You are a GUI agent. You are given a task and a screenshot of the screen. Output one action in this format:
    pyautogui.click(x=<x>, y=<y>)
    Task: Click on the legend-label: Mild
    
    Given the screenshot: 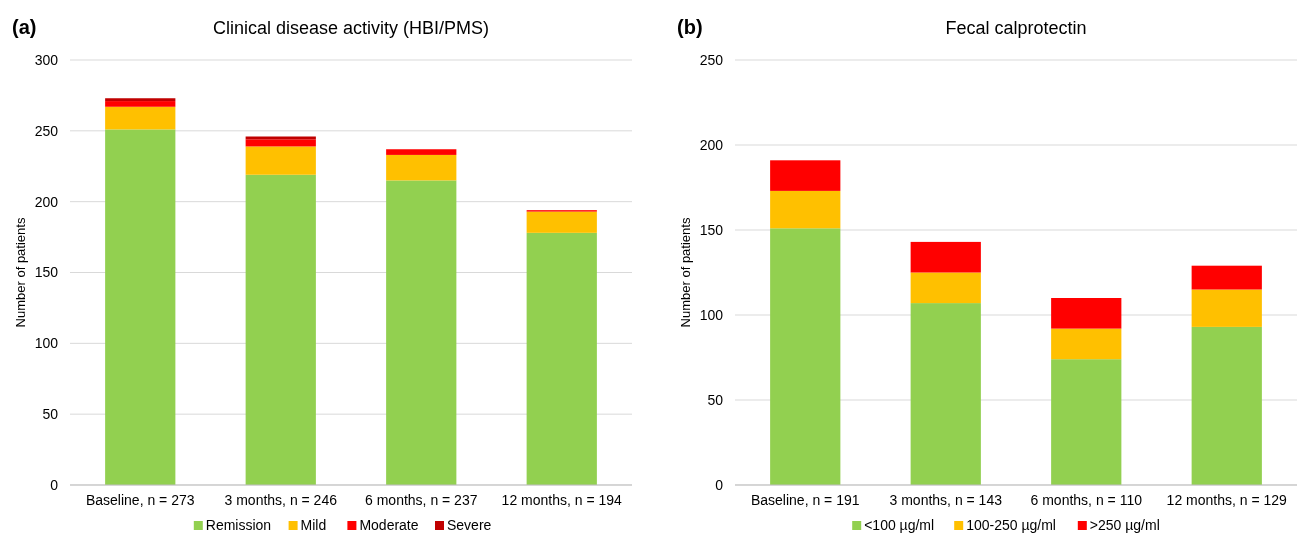 What is the action you would take?
    pyautogui.click(x=313, y=525)
    